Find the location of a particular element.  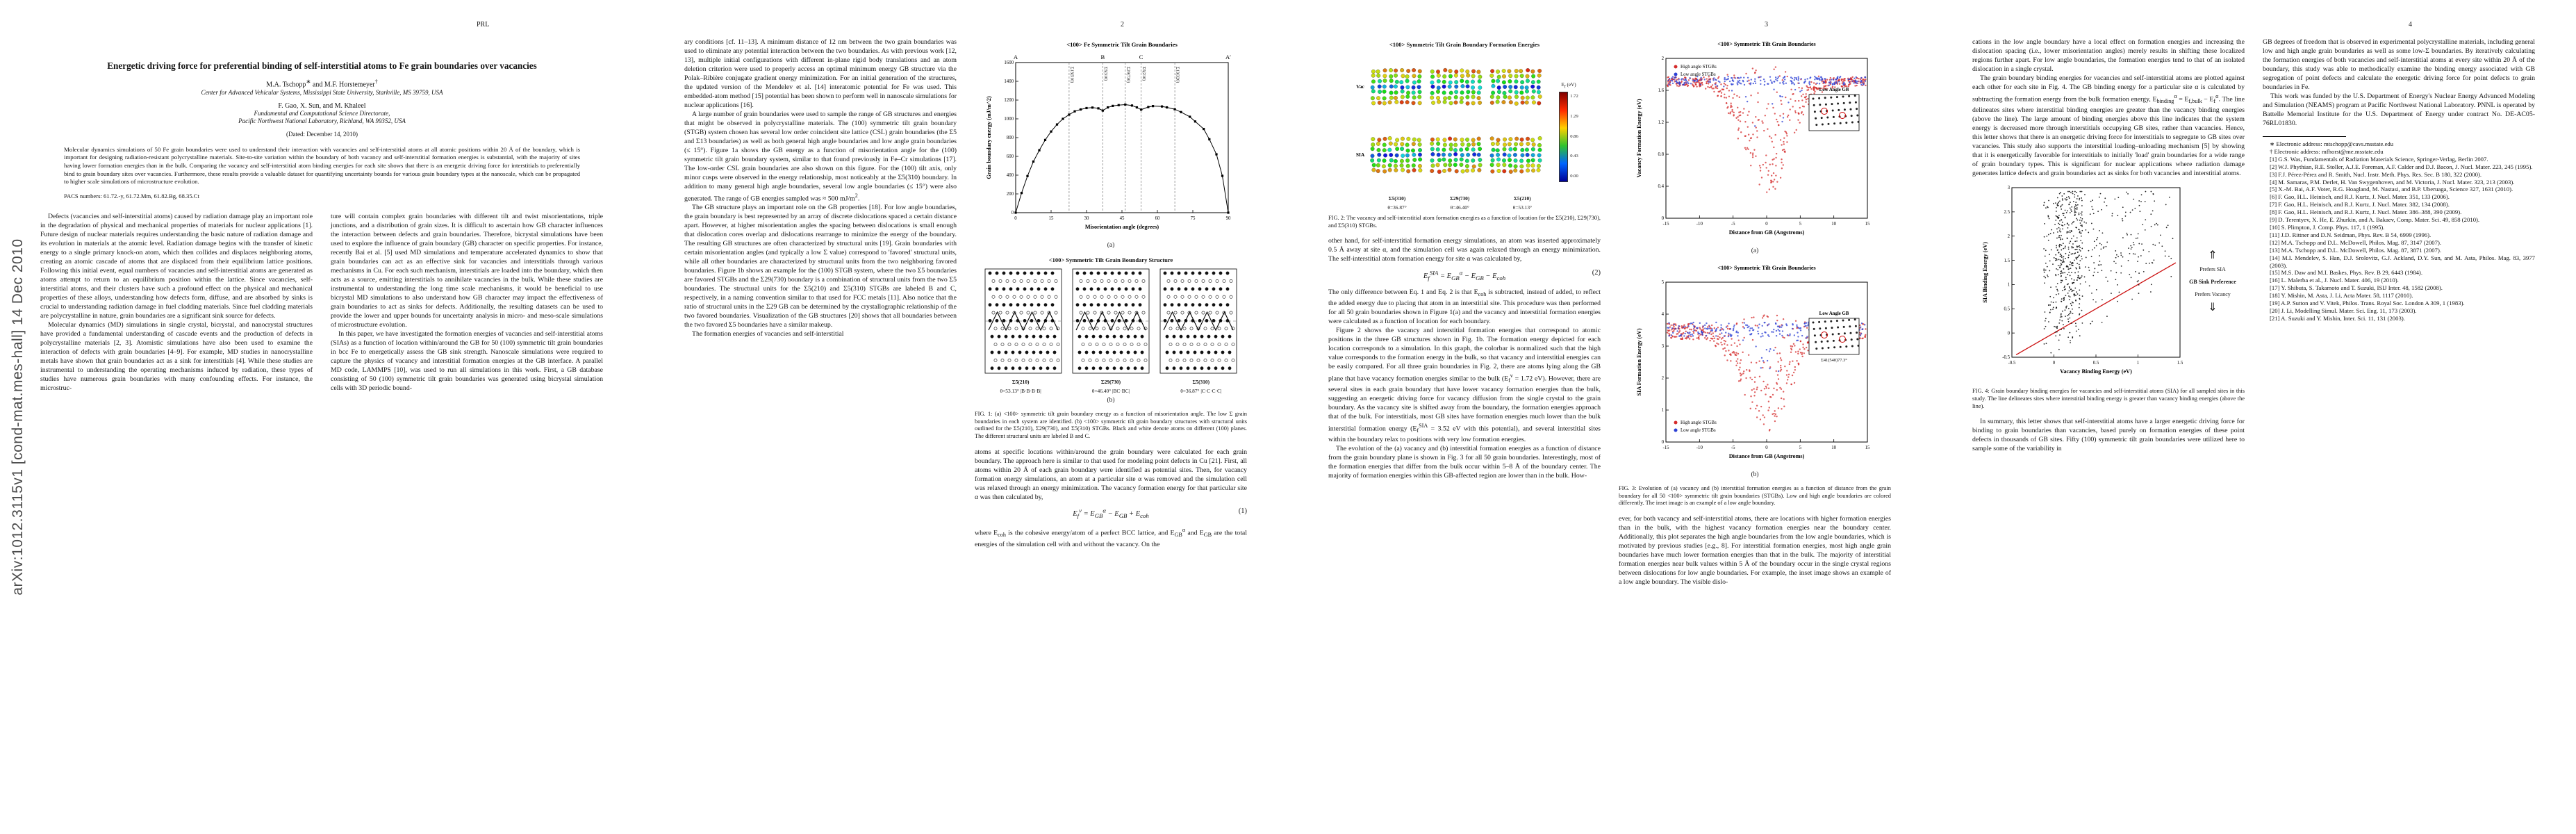

svg-text: 5 is located at coordinates (1664, 282).